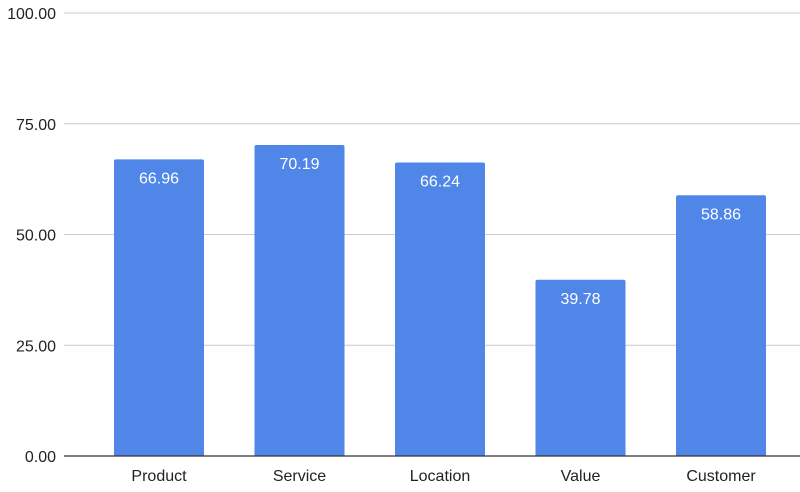 The width and height of the screenshot is (800, 492). I want to click on bar-value-label: 58.86, so click(721, 214).